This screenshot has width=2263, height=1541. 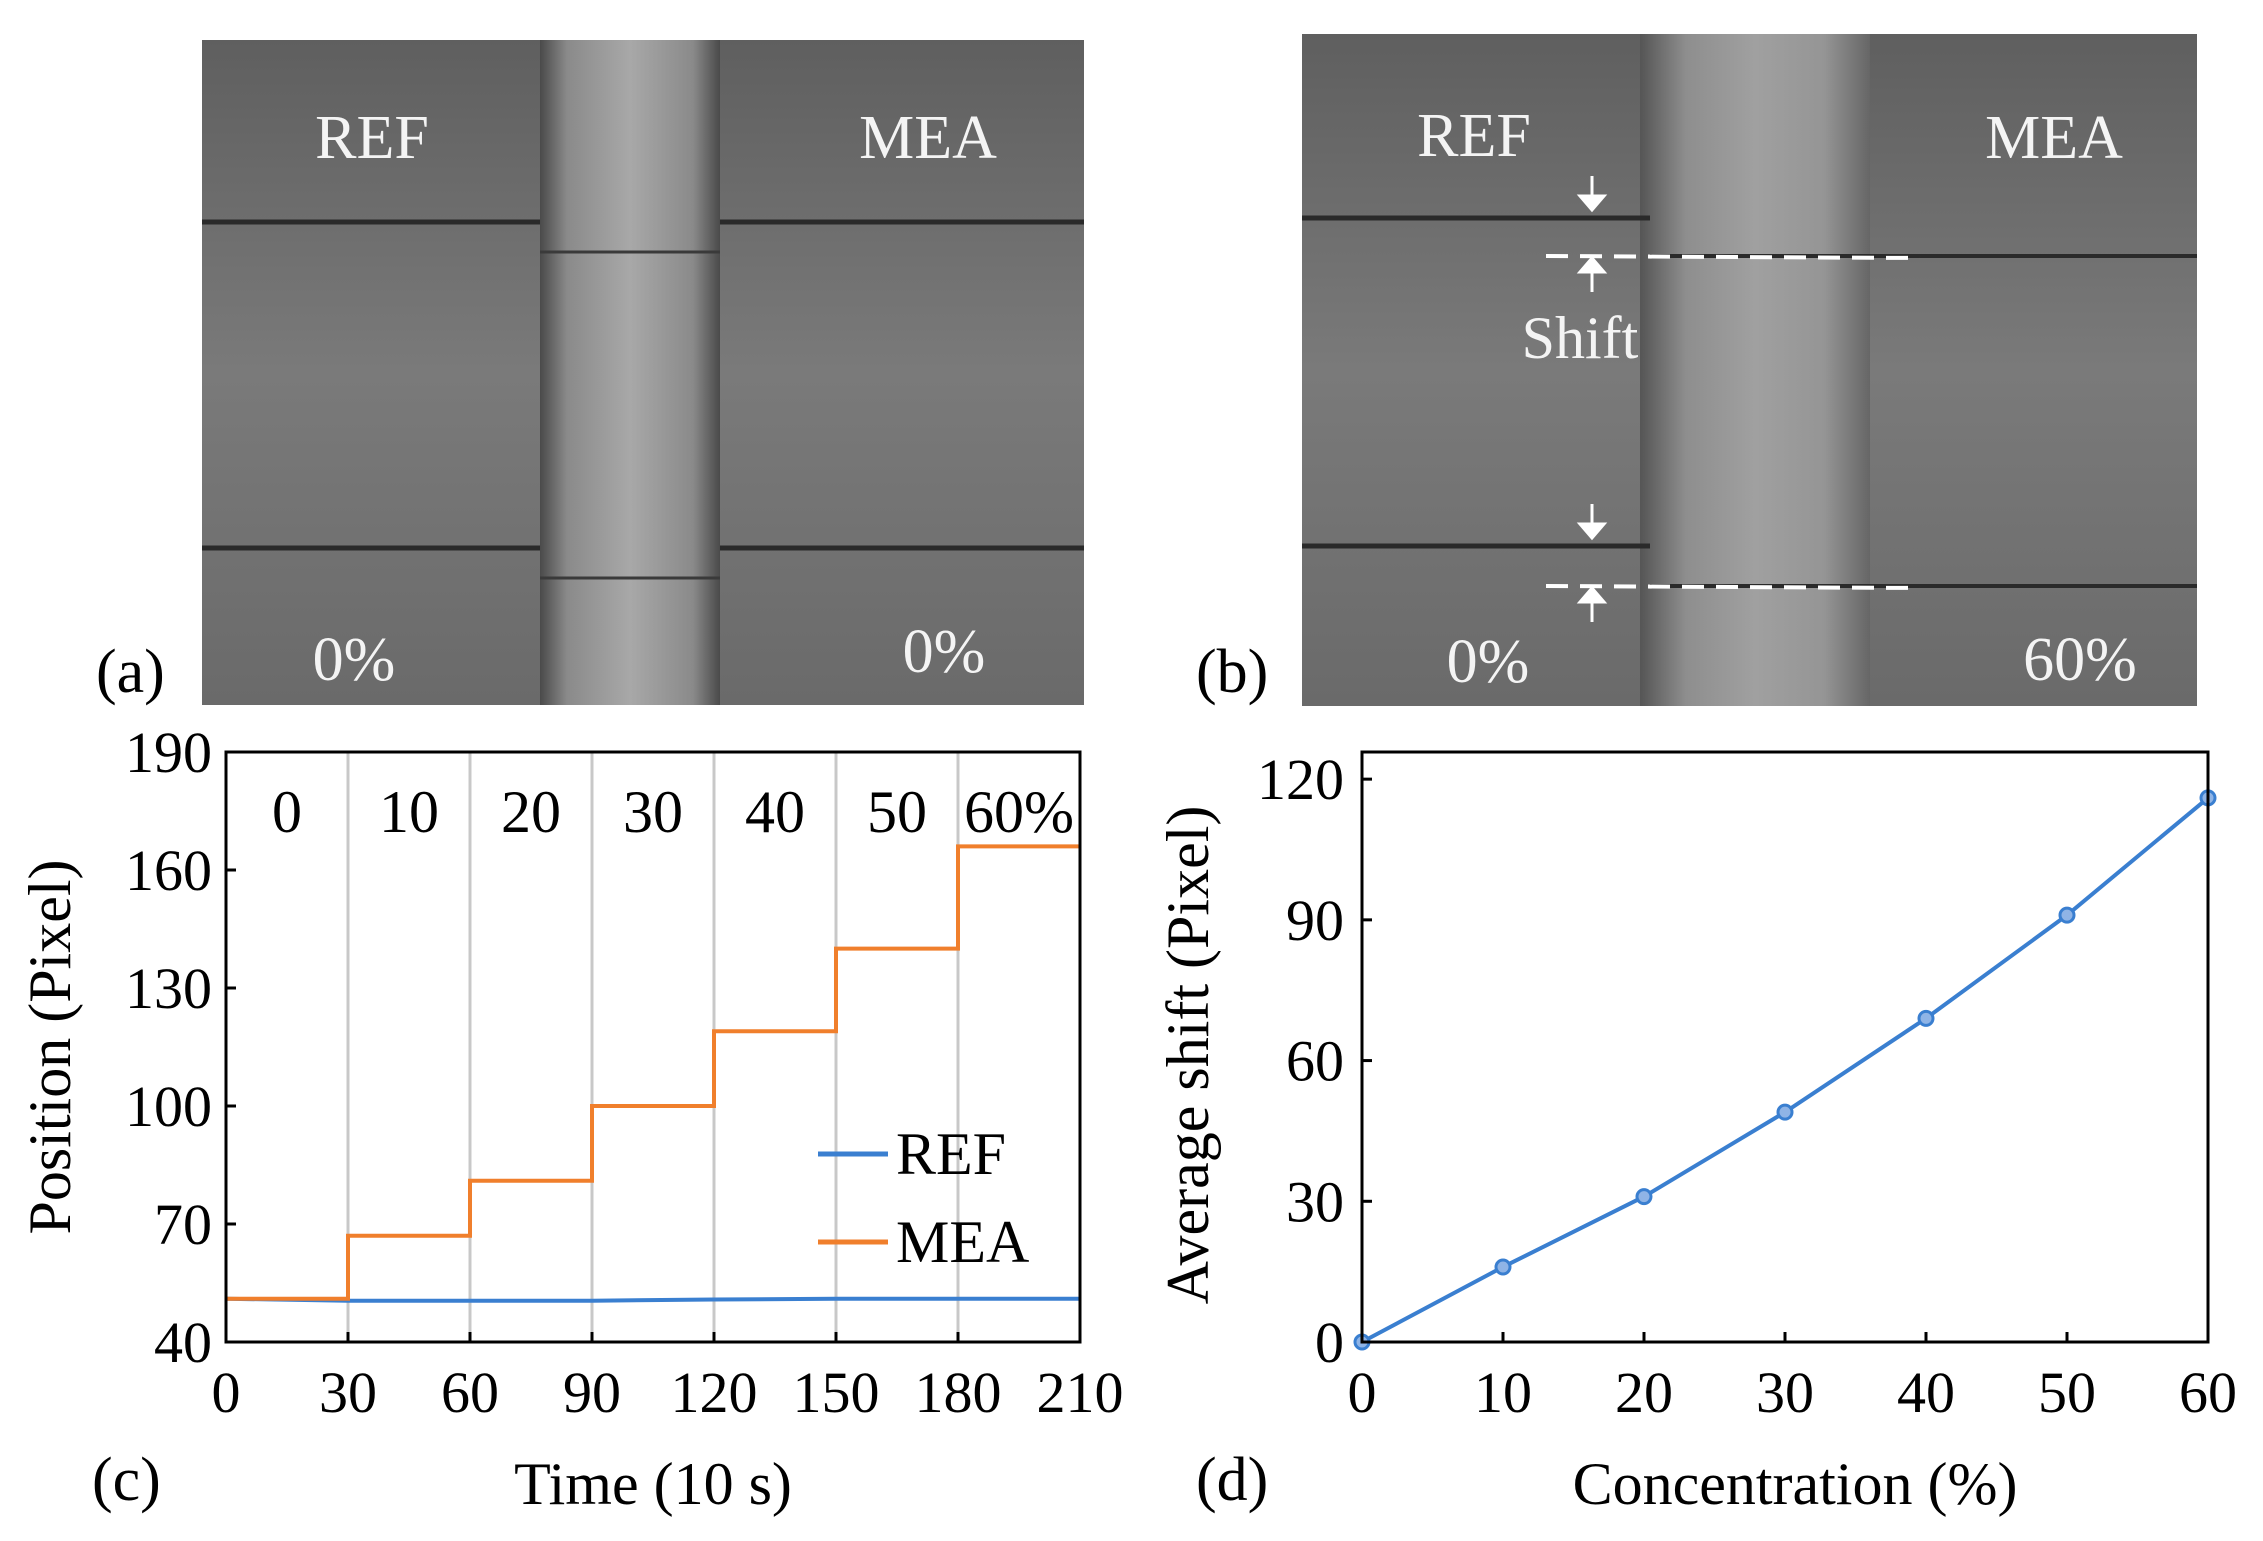 What do you see at coordinates (928, 138) in the screenshot?
I see `panel-a-mea-label: MEA` at bounding box center [928, 138].